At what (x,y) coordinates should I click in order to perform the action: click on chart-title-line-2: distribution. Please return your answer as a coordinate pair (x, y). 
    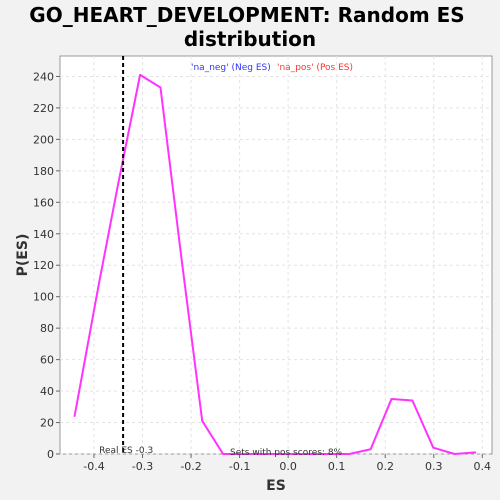
    Looking at the image, I should click on (250, 39).